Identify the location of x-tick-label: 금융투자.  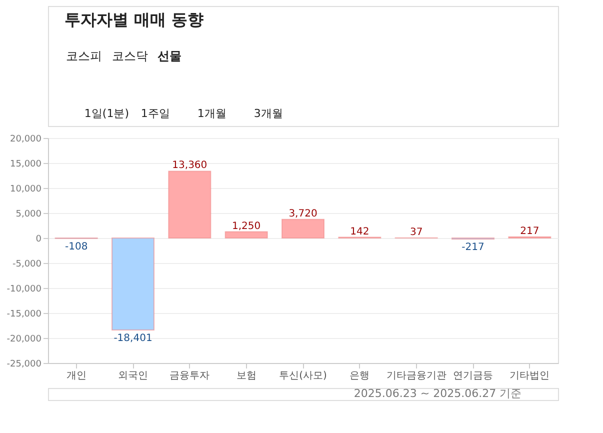
(190, 376).